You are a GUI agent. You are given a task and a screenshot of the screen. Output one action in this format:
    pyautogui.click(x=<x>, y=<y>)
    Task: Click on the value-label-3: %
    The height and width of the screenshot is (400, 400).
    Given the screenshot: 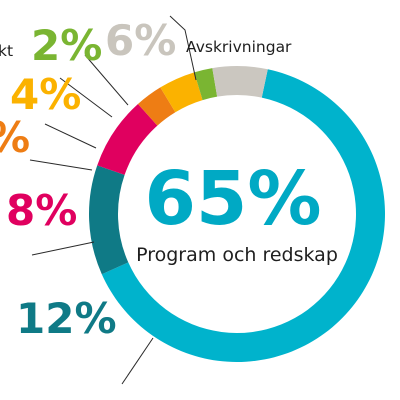 What is the action you would take?
    pyautogui.click(x=15, y=137)
    